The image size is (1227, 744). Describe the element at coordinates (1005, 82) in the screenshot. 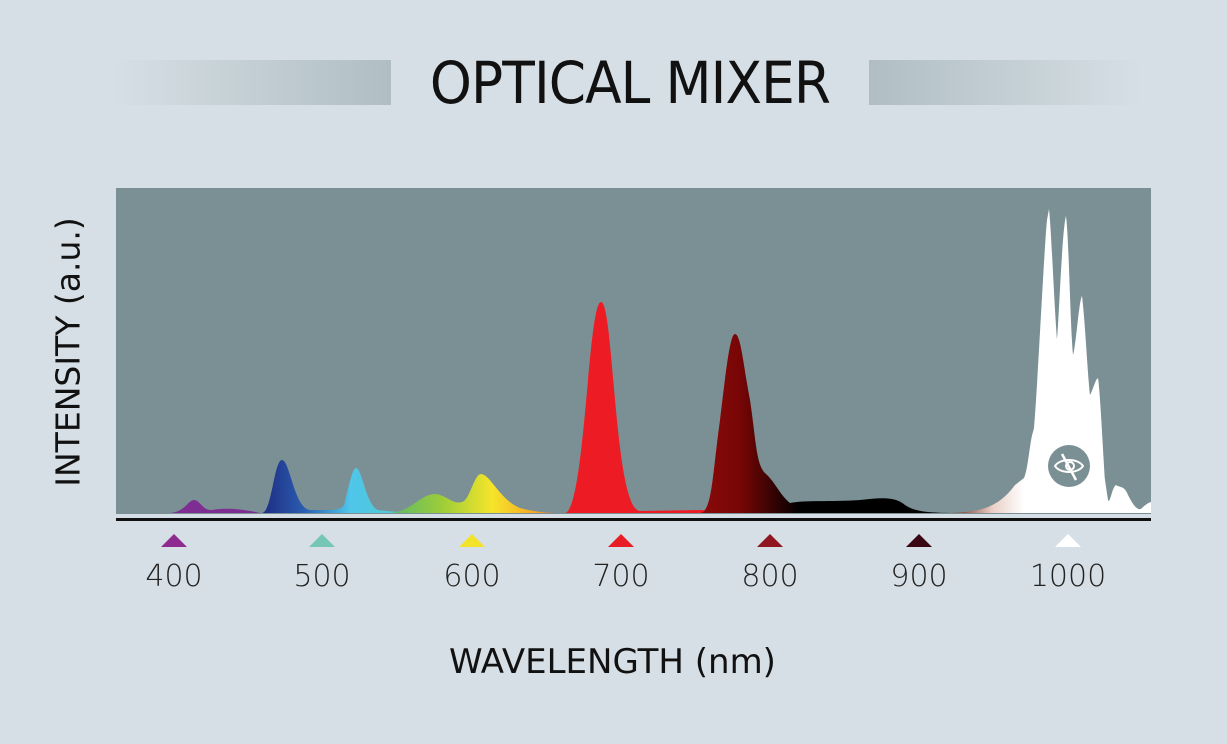

I see `title-decoration-right` at that location.